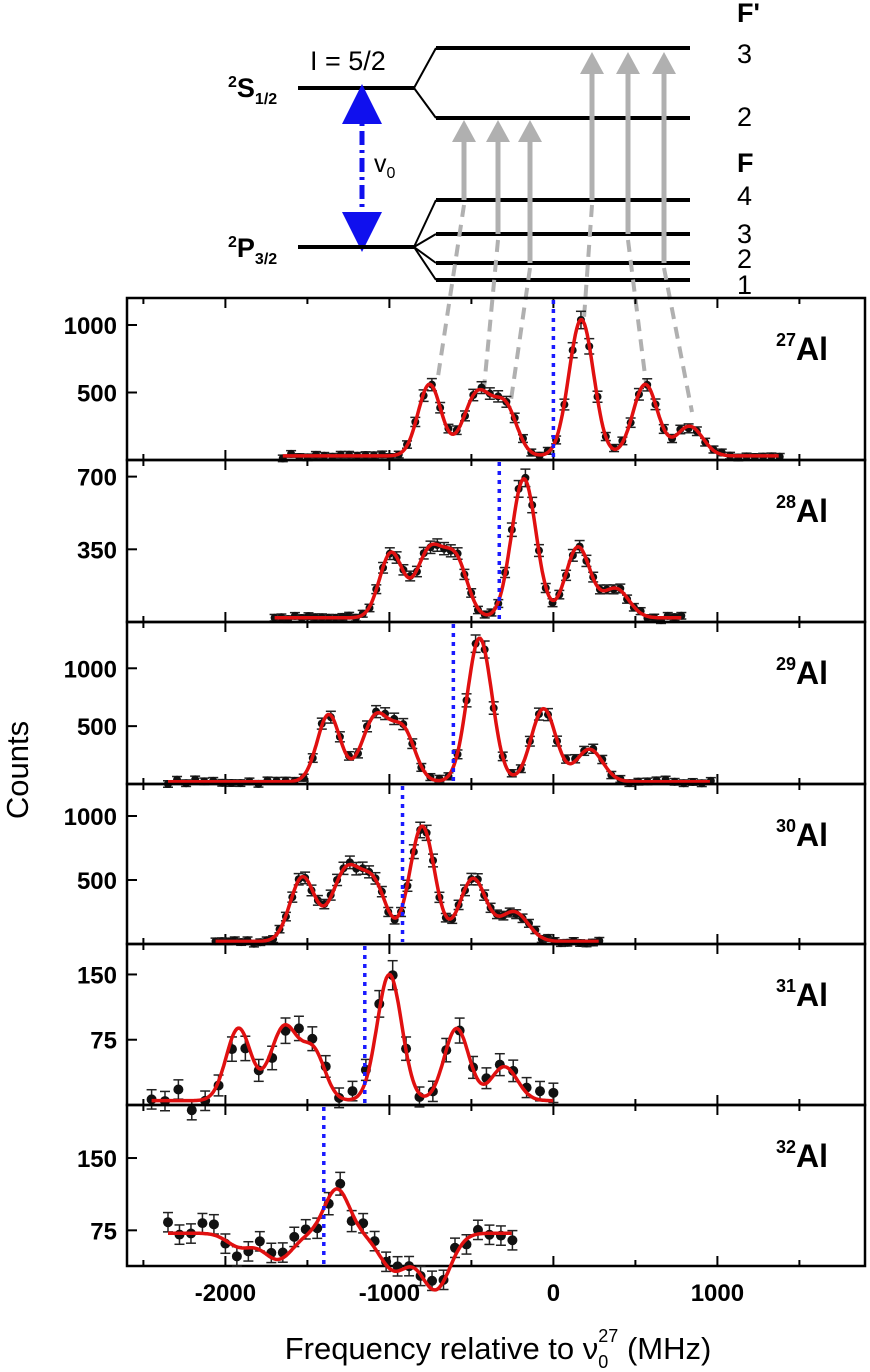 This screenshot has width=870, height=1372. What do you see at coordinates (491, 314) in the screenshot?
I see `connector-b` at bounding box center [491, 314].